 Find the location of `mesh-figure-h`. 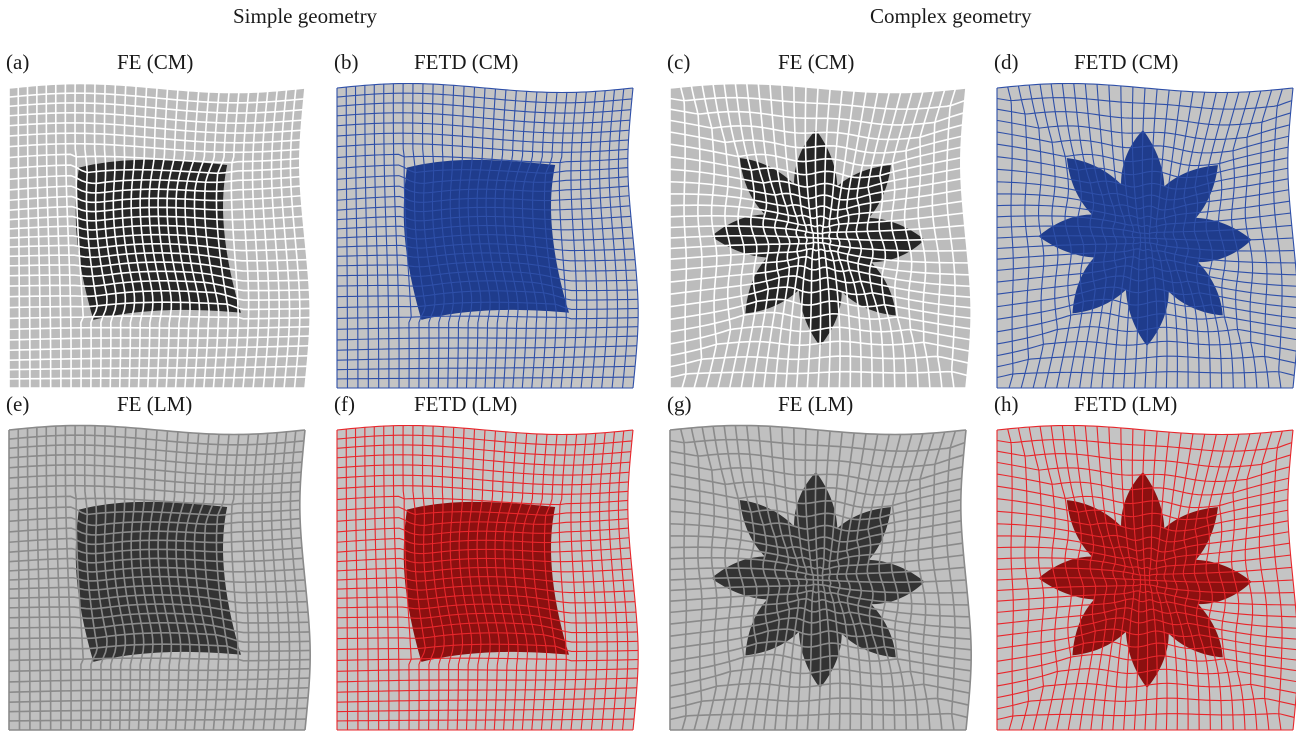

mesh-figure-h is located at coordinates (1146, 577).